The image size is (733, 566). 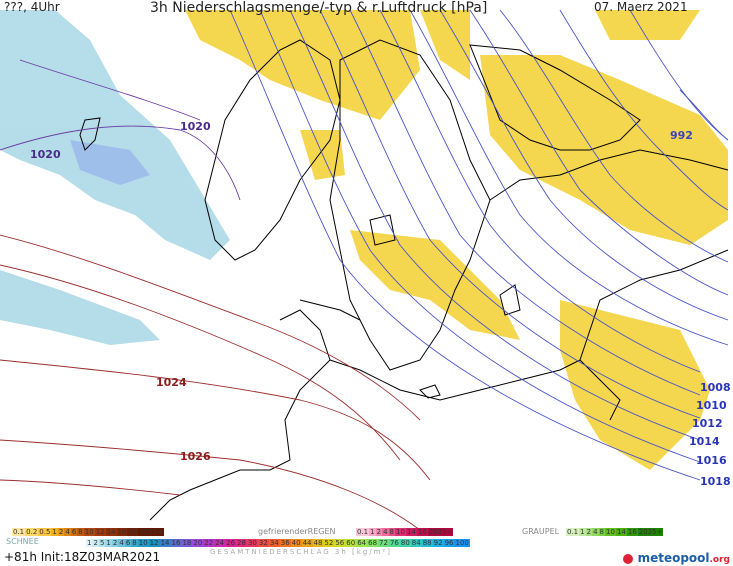 What do you see at coordinates (438, 543) in the screenshot?
I see `legend-swatch: 92` at bounding box center [438, 543].